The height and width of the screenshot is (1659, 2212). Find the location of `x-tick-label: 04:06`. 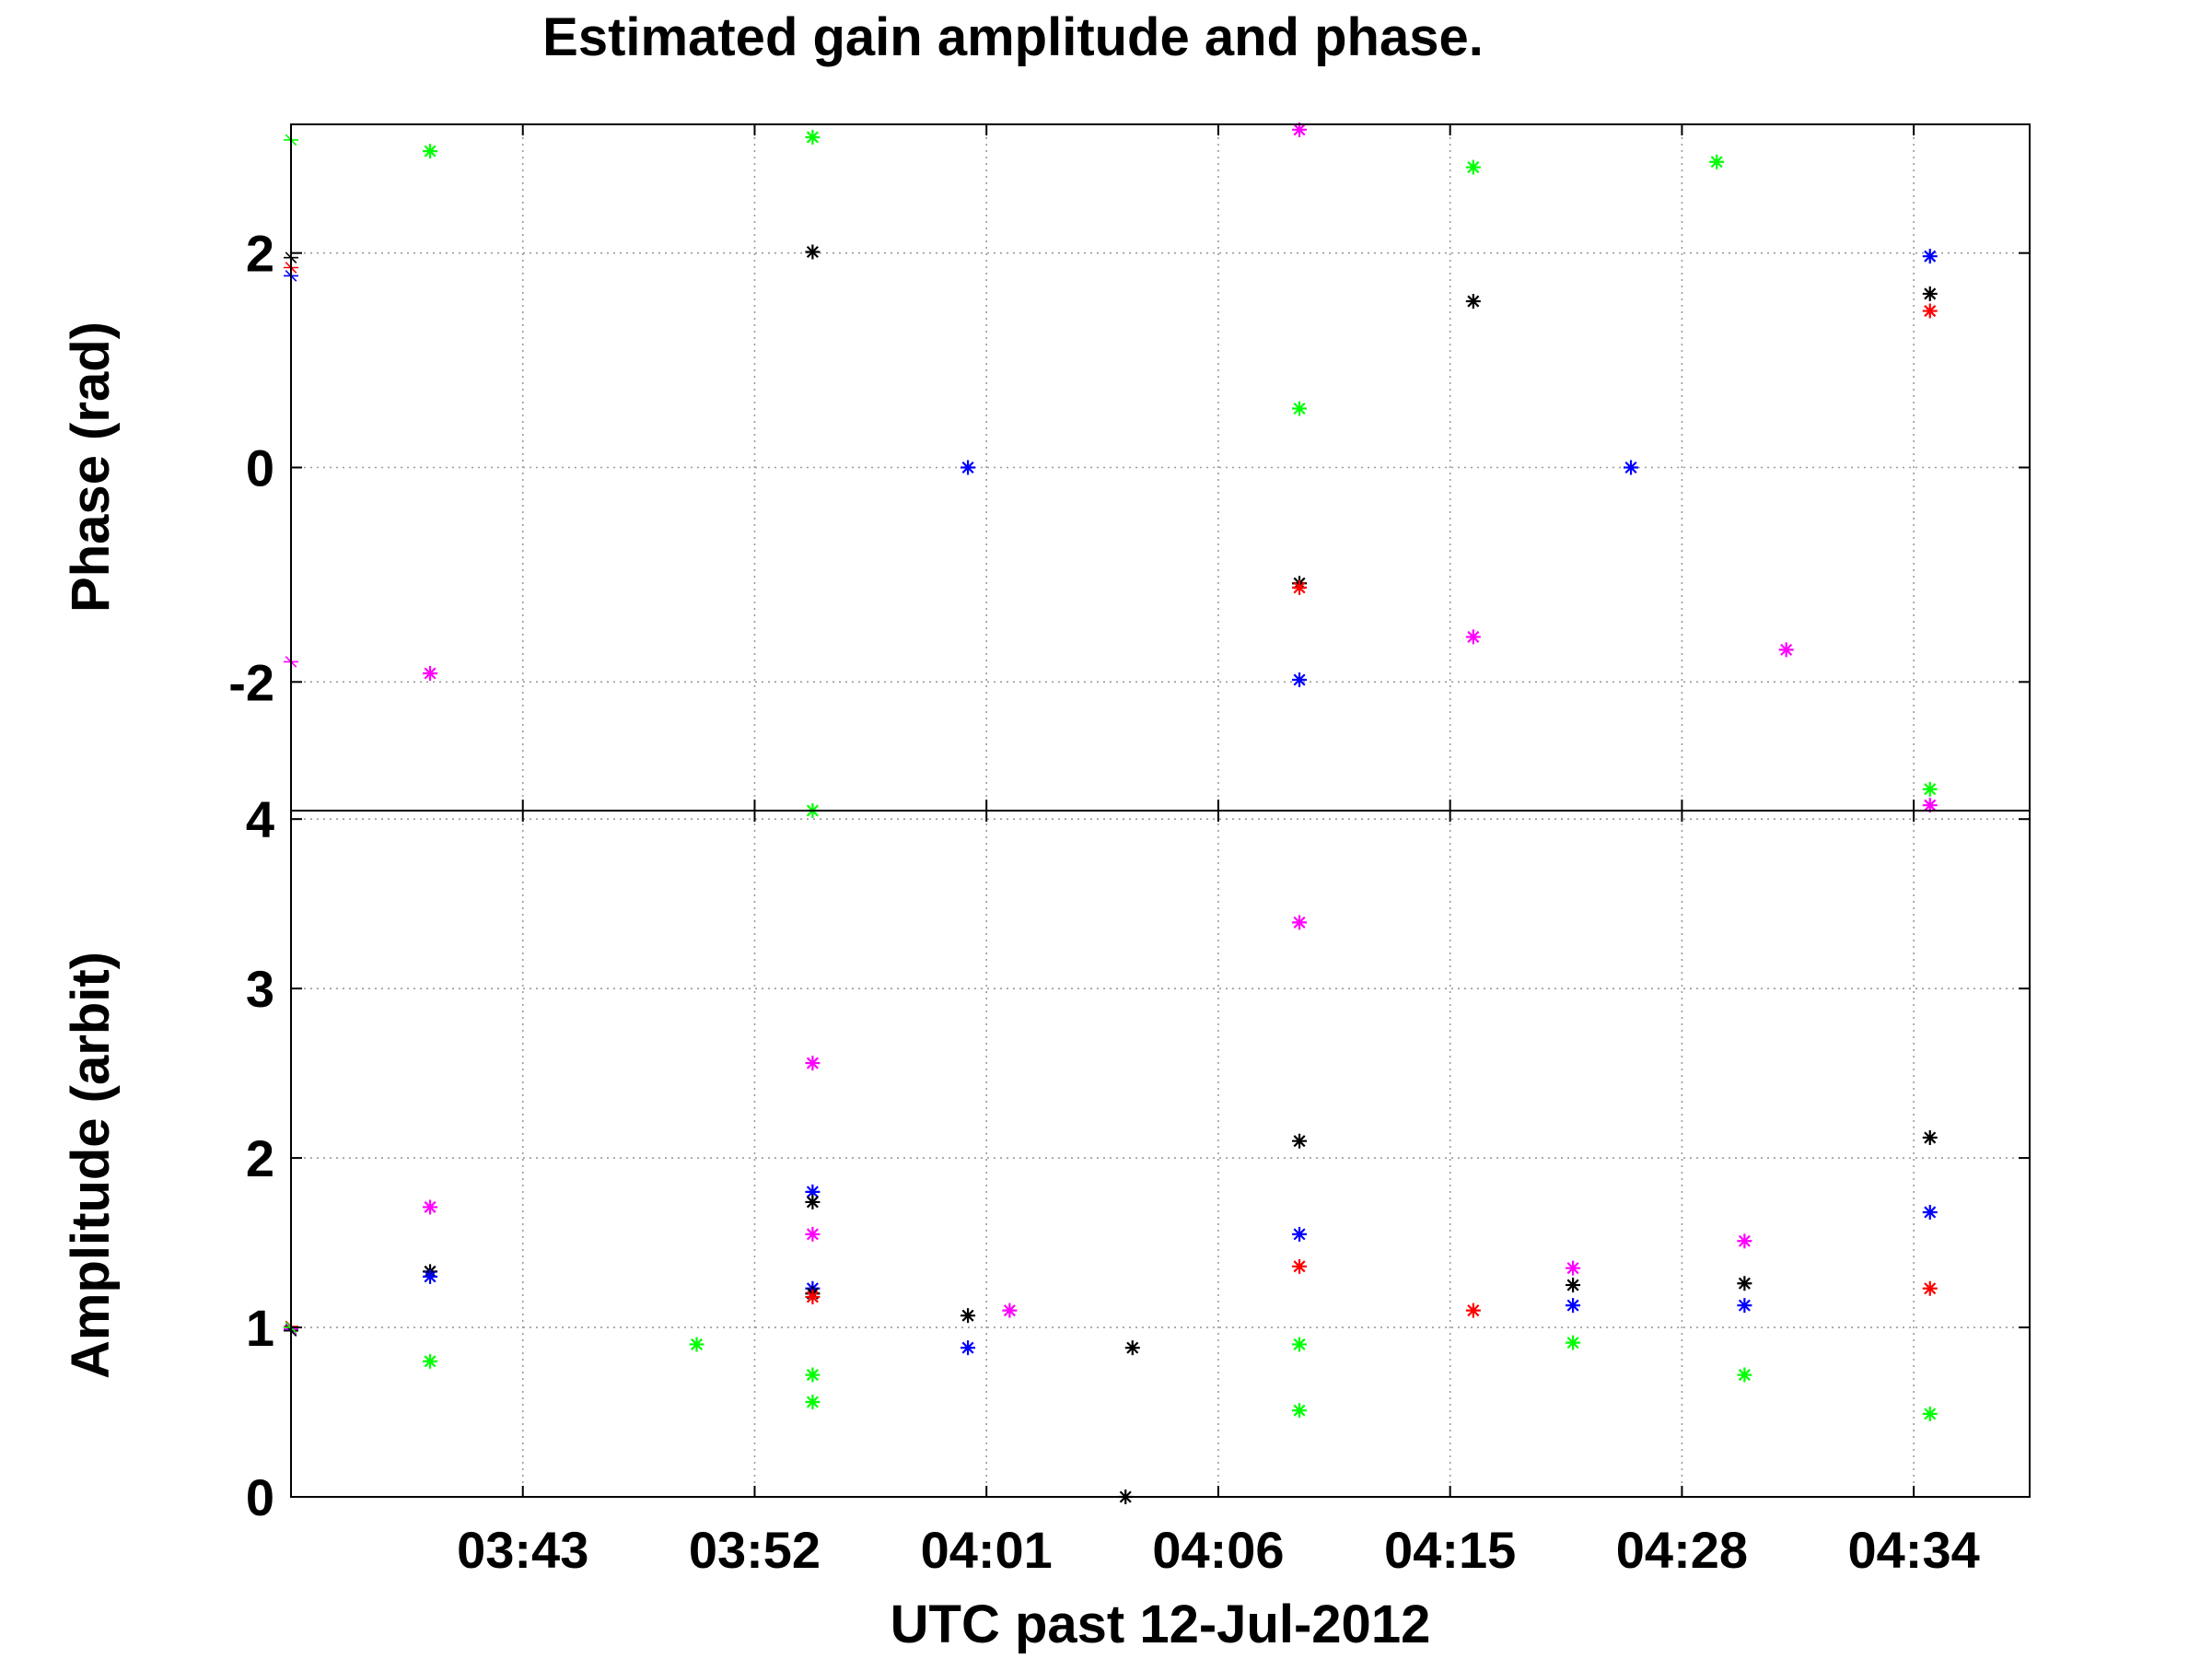

x-tick-label: 04:06 is located at coordinates (1218, 1550).